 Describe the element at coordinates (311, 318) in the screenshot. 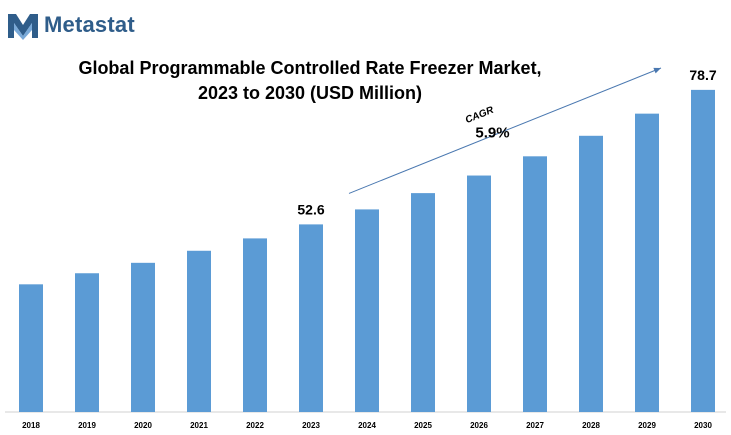

I see `bar-2023` at that location.